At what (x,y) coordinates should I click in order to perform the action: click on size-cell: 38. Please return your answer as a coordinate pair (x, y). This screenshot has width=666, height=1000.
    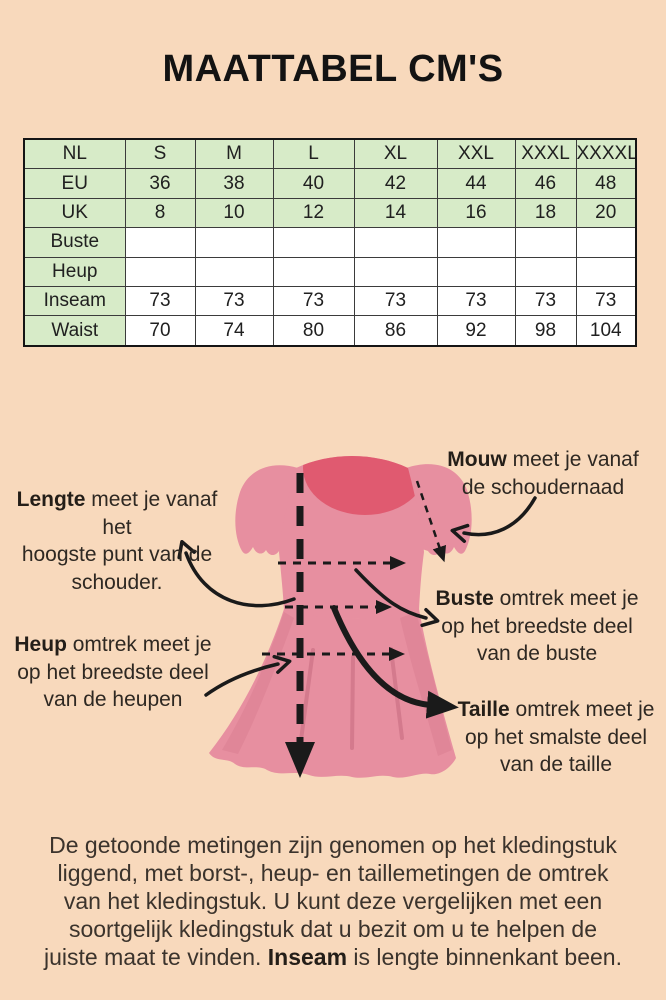
    Looking at the image, I should click on (234, 183).